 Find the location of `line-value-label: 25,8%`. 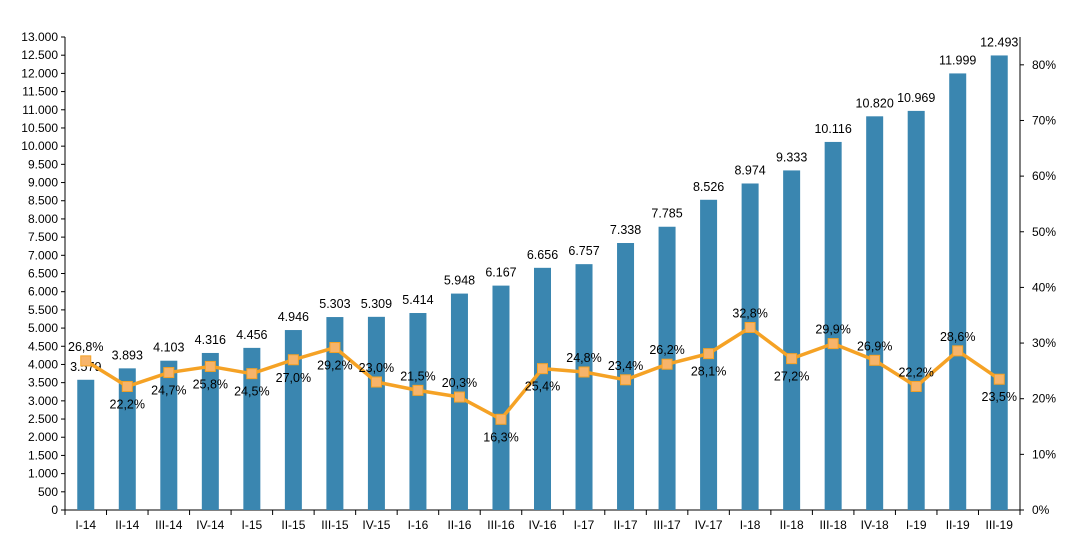

line-value-label: 25,8% is located at coordinates (210, 384).